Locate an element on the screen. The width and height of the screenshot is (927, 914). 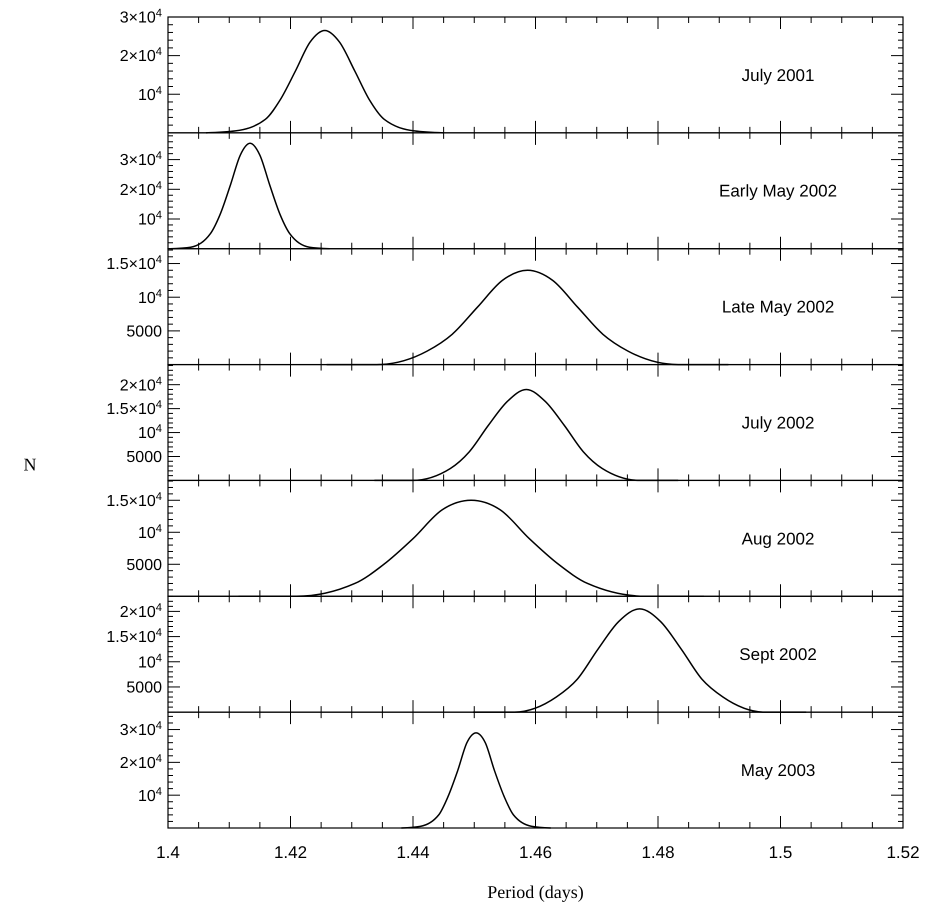
annotation: Aug 2002 is located at coordinates (778, 538).